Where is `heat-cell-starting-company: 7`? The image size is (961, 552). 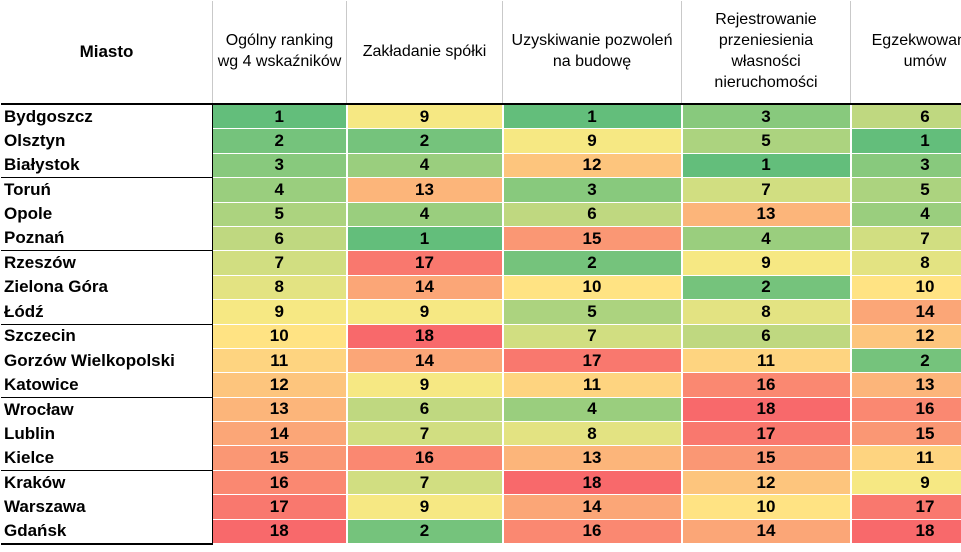
heat-cell-starting-company: 7 is located at coordinates (425, 434).